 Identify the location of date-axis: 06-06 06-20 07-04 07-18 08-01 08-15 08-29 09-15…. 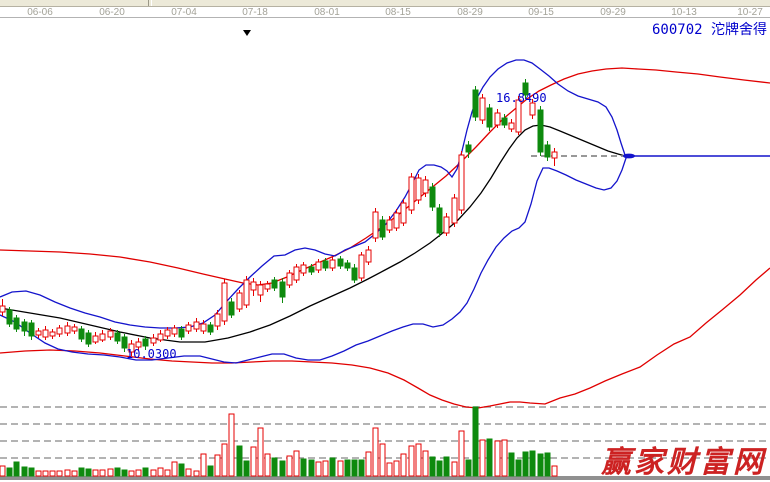
(385, 12).